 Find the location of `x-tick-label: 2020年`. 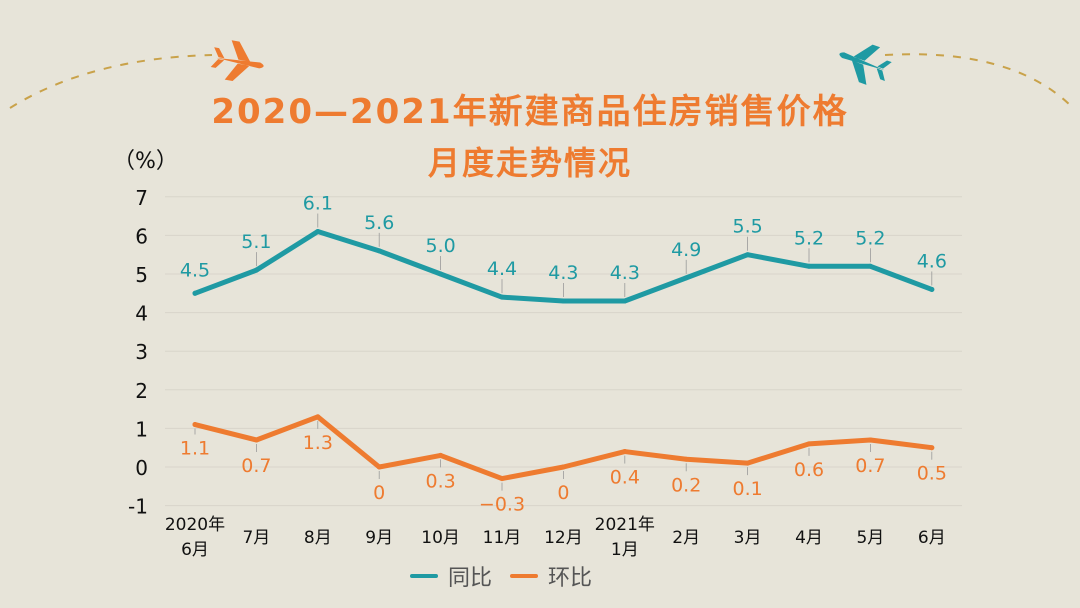

x-tick-label: 2020年 is located at coordinates (195, 525).